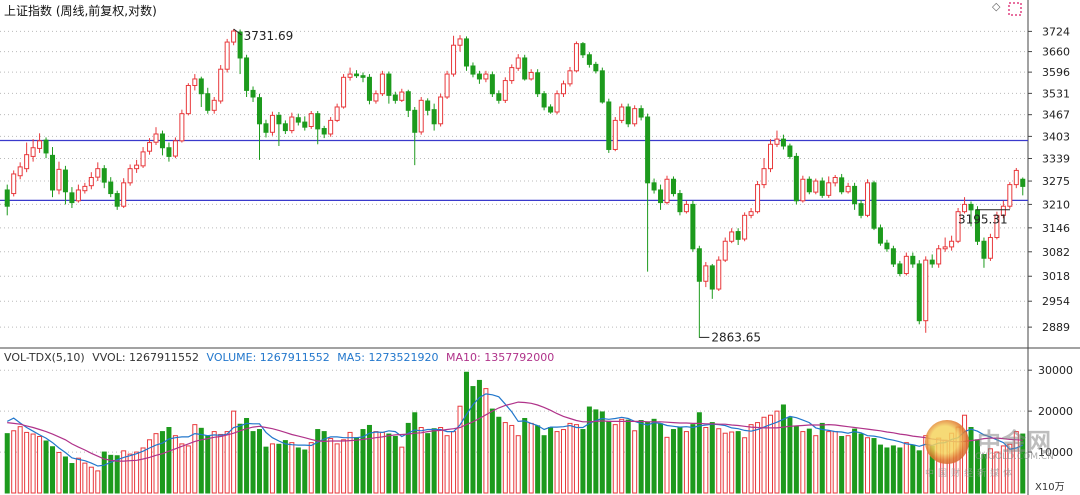  What do you see at coordinates (996, 6) in the screenshot?
I see `diamond-icon: ◇` at bounding box center [996, 6].